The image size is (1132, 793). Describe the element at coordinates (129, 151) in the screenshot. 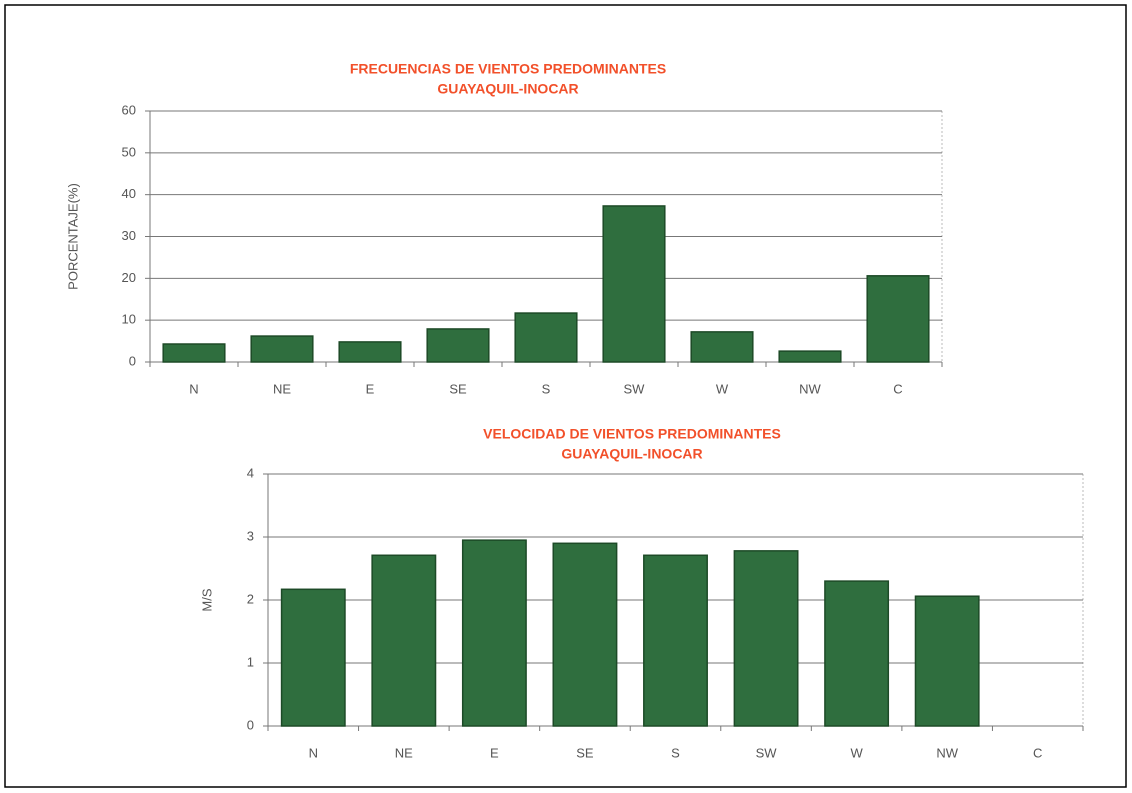

I see `y-tick-label: 50` at that location.